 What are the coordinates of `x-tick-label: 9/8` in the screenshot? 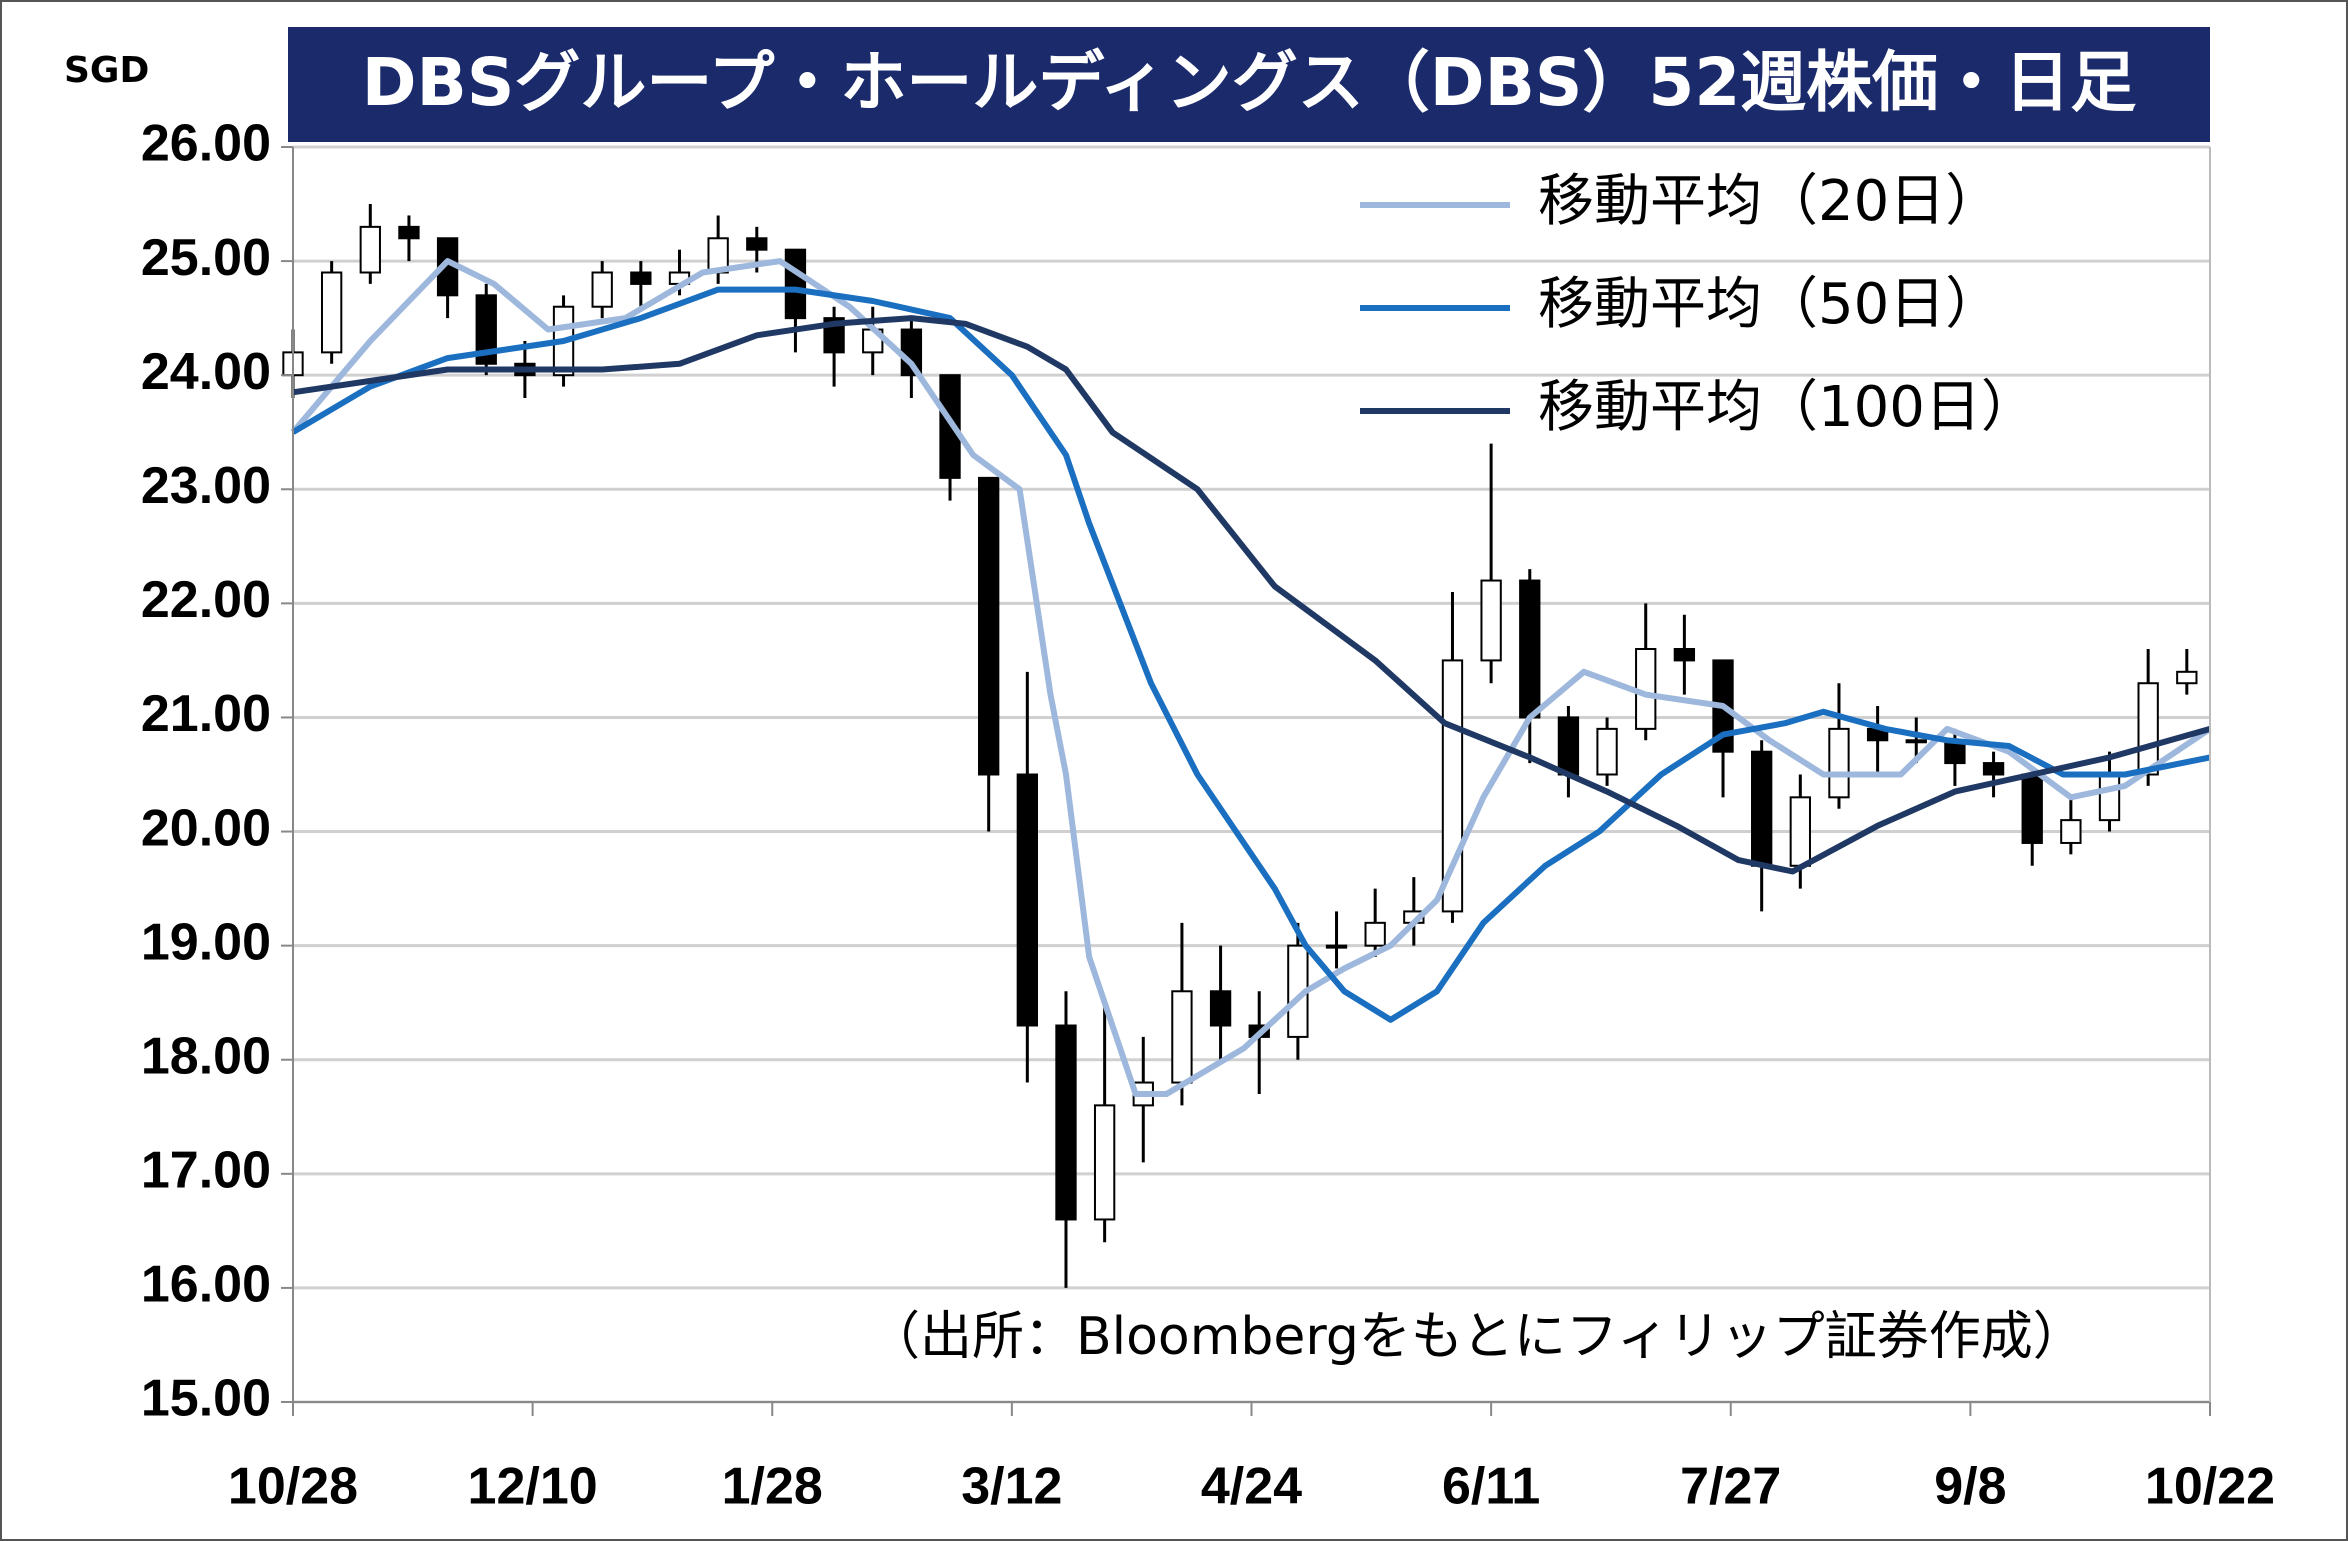 It's located at (1970, 1487).